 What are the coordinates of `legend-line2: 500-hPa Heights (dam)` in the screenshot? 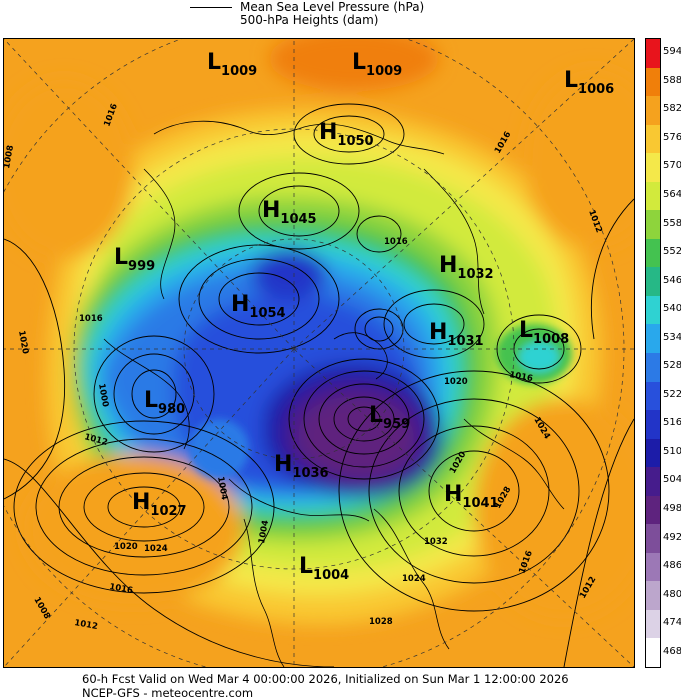 It's located at (309, 20).